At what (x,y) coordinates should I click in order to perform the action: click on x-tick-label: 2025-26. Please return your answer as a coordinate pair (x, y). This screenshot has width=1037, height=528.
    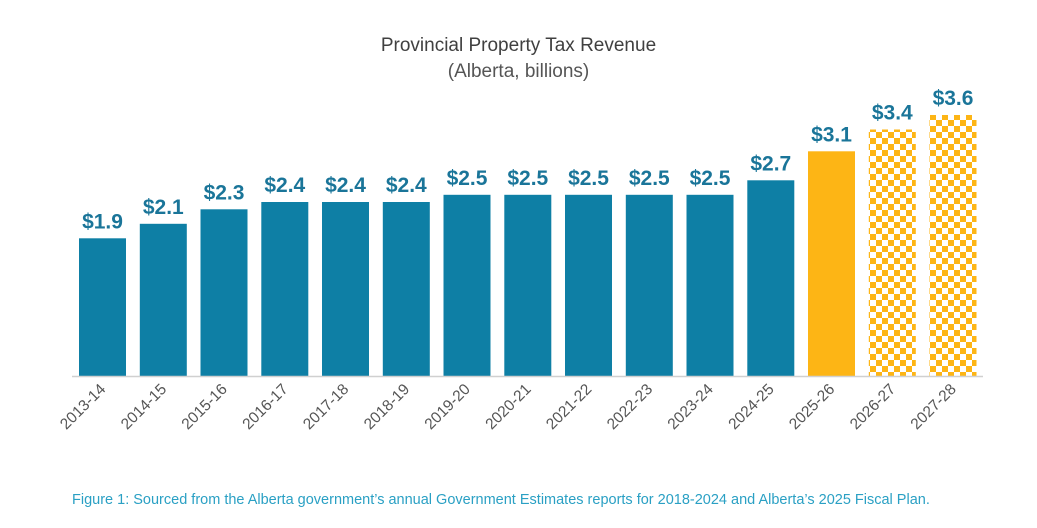
    Looking at the image, I should click on (812, 407).